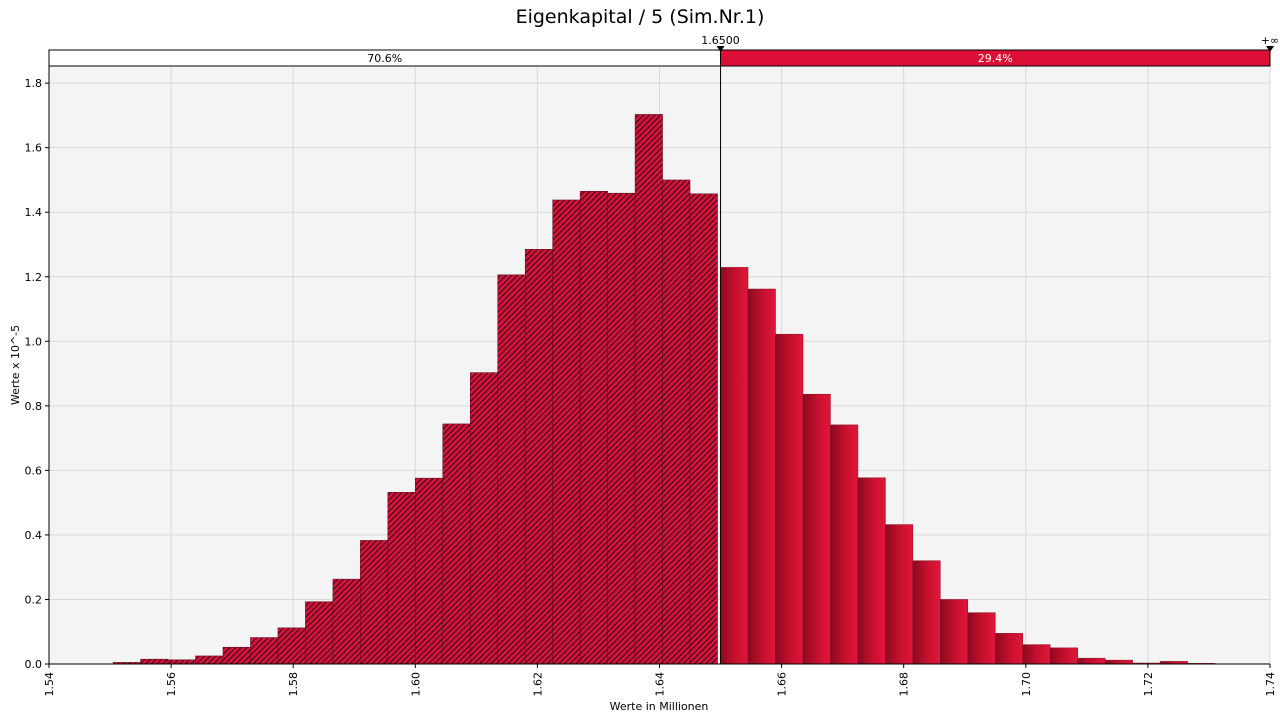  I want to click on right-limit-slider-handle, so click(1270, 49).